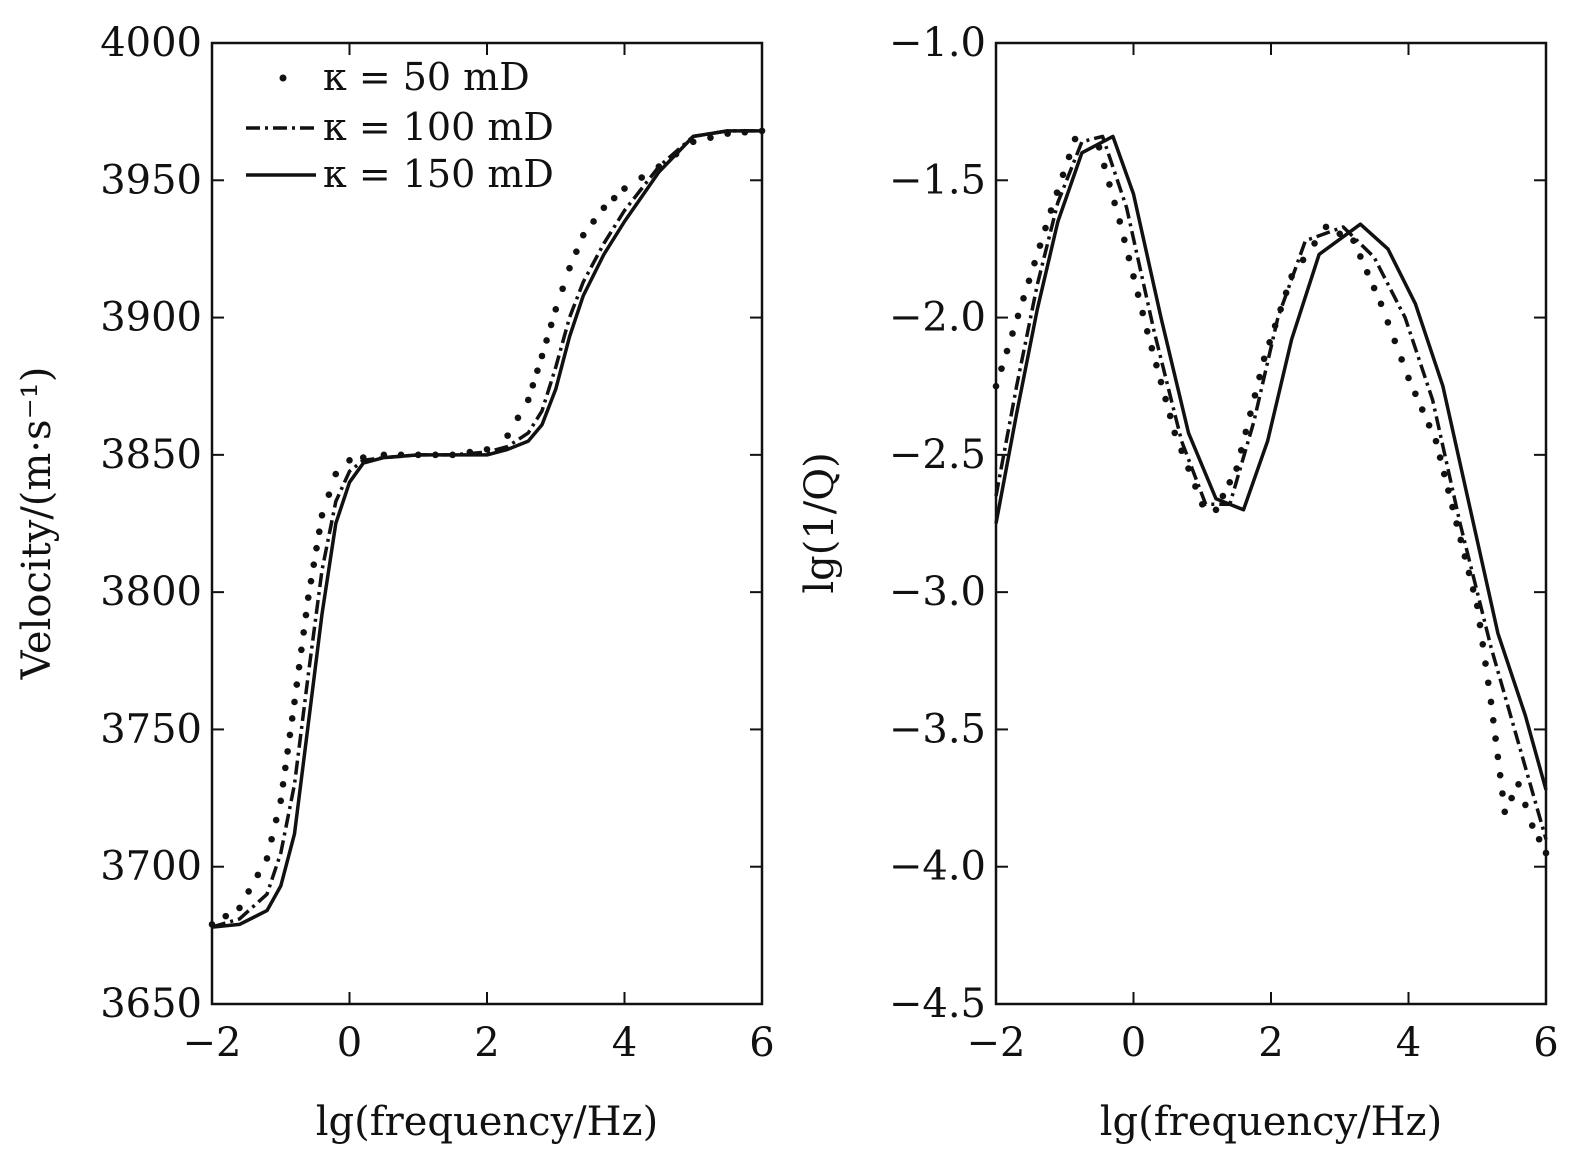  I want to click on y-tick-label: −2.5, so click(937, 455).